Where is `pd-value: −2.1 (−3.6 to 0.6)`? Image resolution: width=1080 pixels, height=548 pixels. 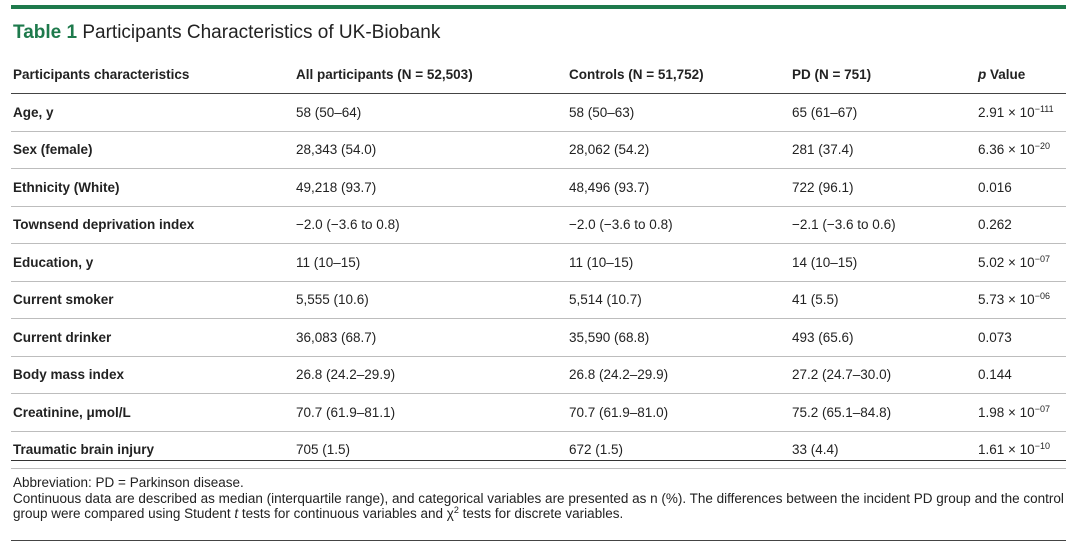
pd-value: −2.1 (−3.6 to 0.6) is located at coordinates (844, 225).